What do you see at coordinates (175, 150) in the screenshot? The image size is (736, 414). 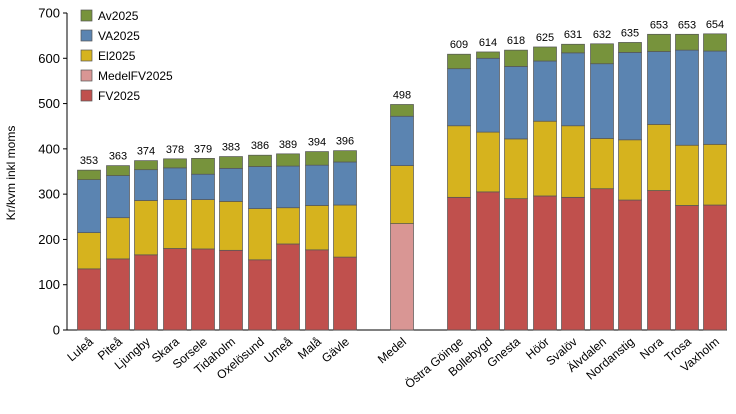 I see `total-label: 378` at bounding box center [175, 150].